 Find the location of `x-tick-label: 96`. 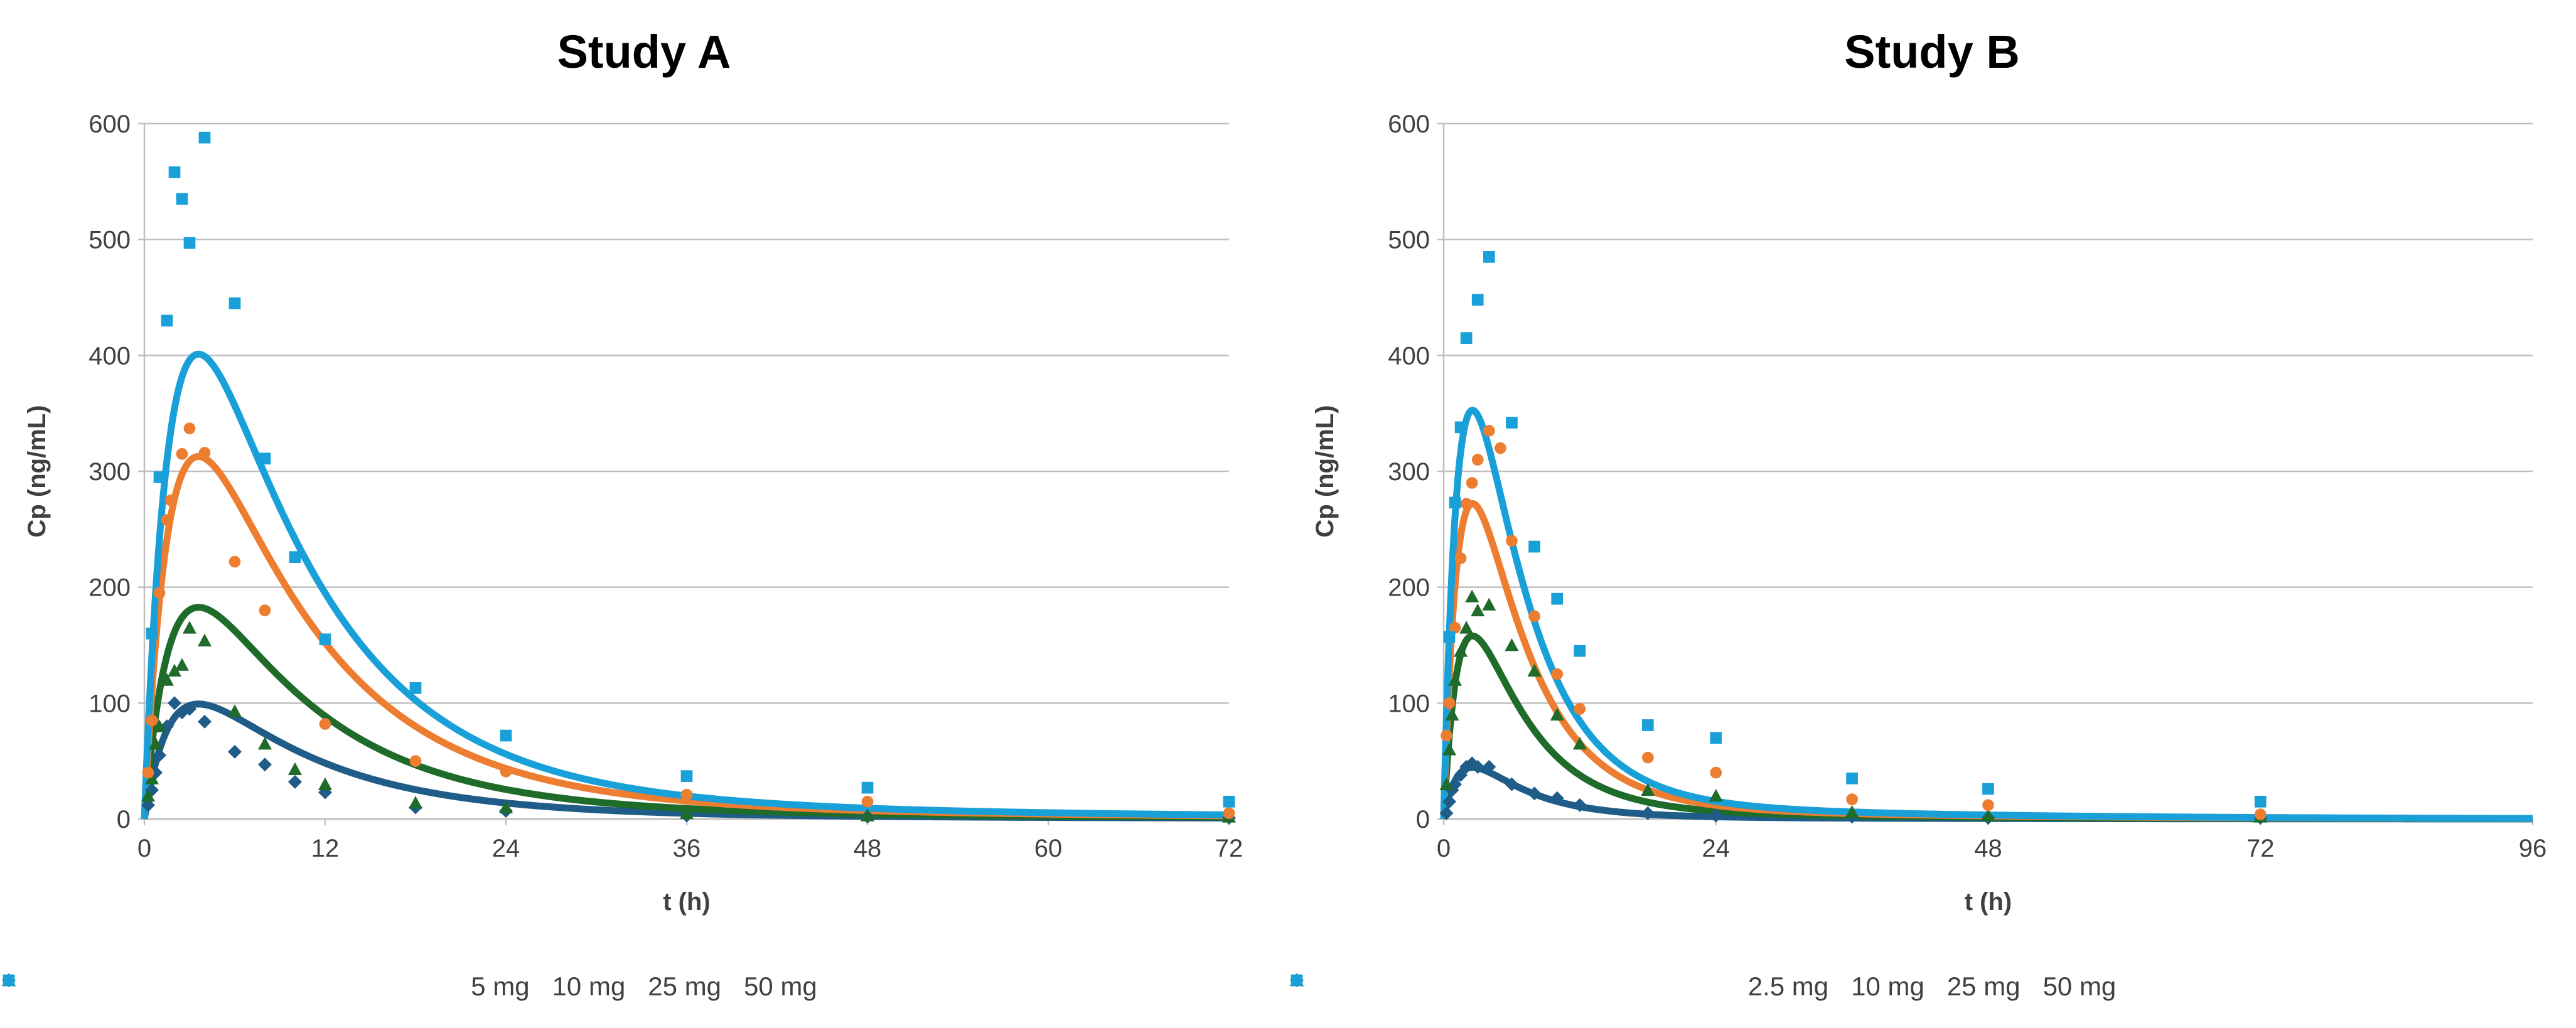

x-tick-label: 96 is located at coordinates (2533, 848).